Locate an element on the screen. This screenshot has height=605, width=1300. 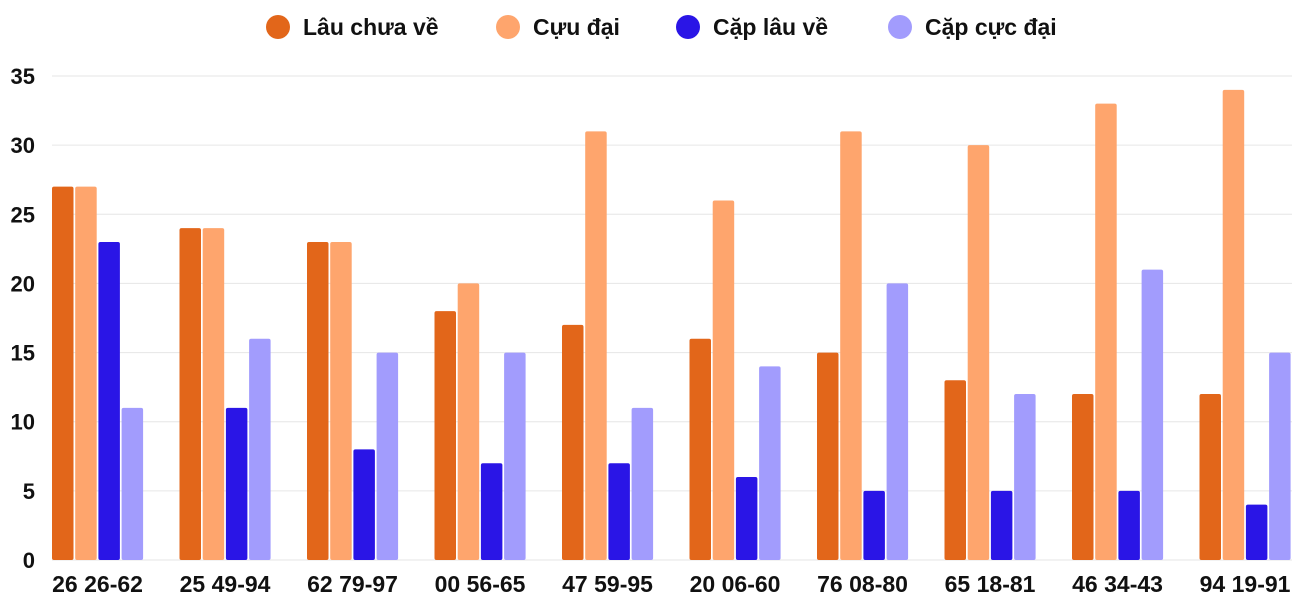
y-tick-label: 10 is located at coordinates (23, 422).